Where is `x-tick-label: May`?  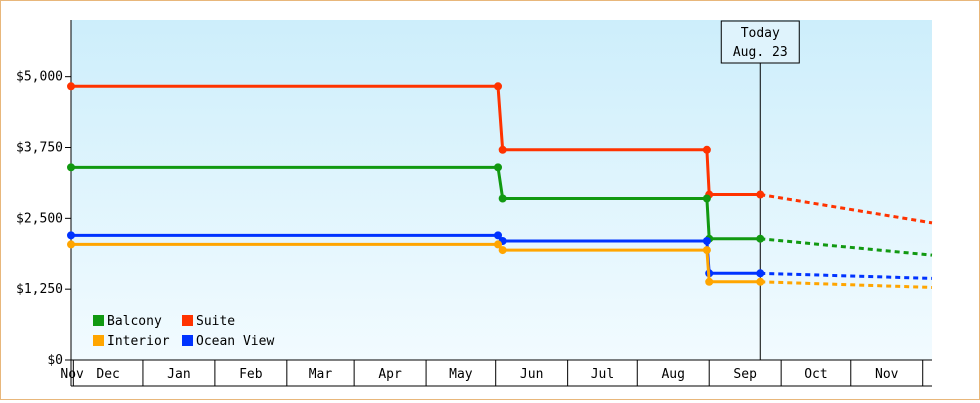
x-tick-label: May is located at coordinates (461, 374).